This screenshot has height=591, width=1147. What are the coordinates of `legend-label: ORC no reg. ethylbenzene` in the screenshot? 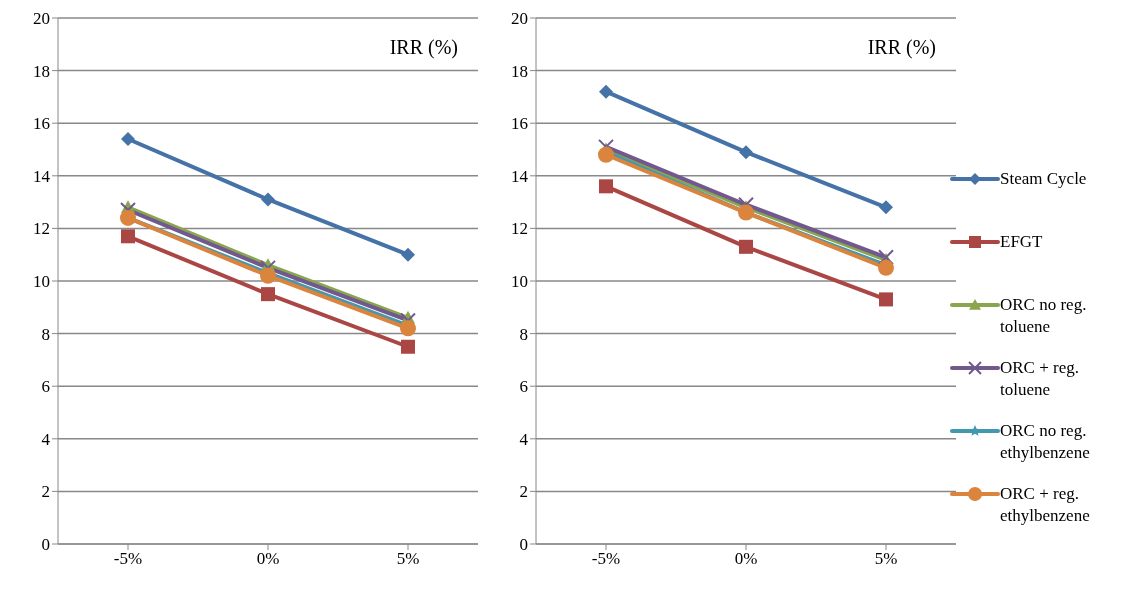 It's located at (1045, 442).